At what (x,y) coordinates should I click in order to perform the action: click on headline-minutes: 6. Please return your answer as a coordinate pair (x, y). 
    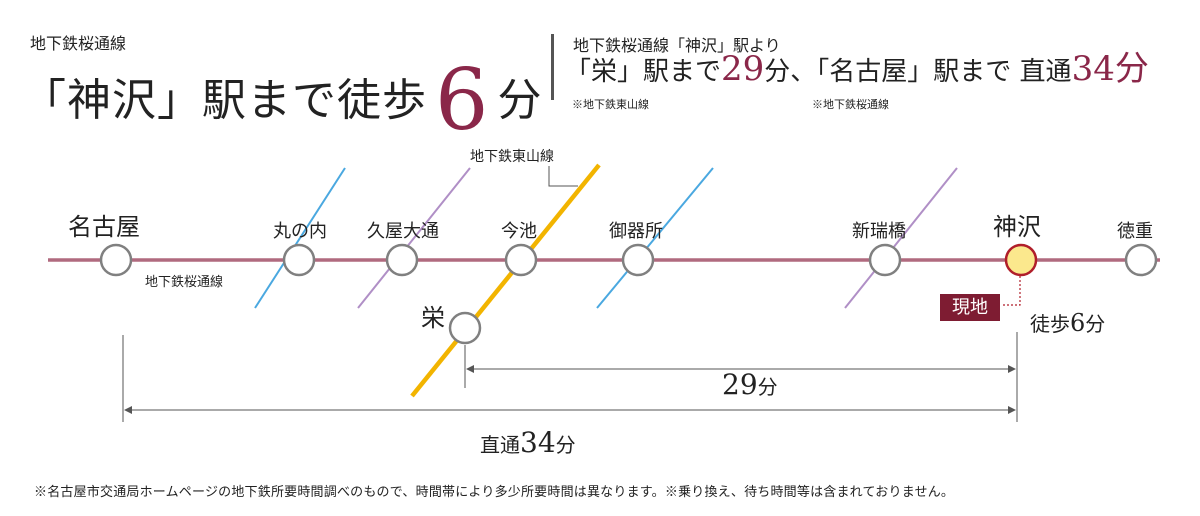
    Looking at the image, I should click on (462, 100).